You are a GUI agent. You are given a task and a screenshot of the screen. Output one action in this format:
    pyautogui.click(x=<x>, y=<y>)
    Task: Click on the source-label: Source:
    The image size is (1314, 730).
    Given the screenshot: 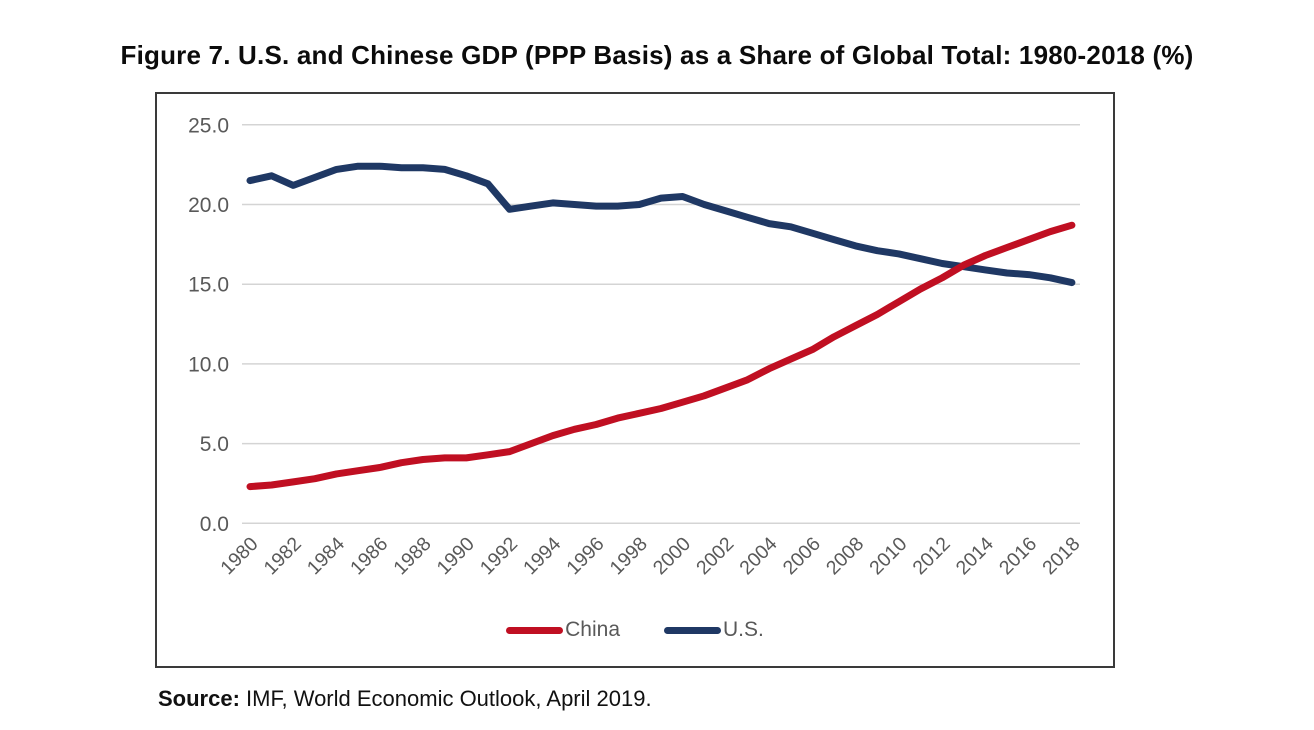 What is the action you would take?
    pyautogui.click(x=199, y=698)
    